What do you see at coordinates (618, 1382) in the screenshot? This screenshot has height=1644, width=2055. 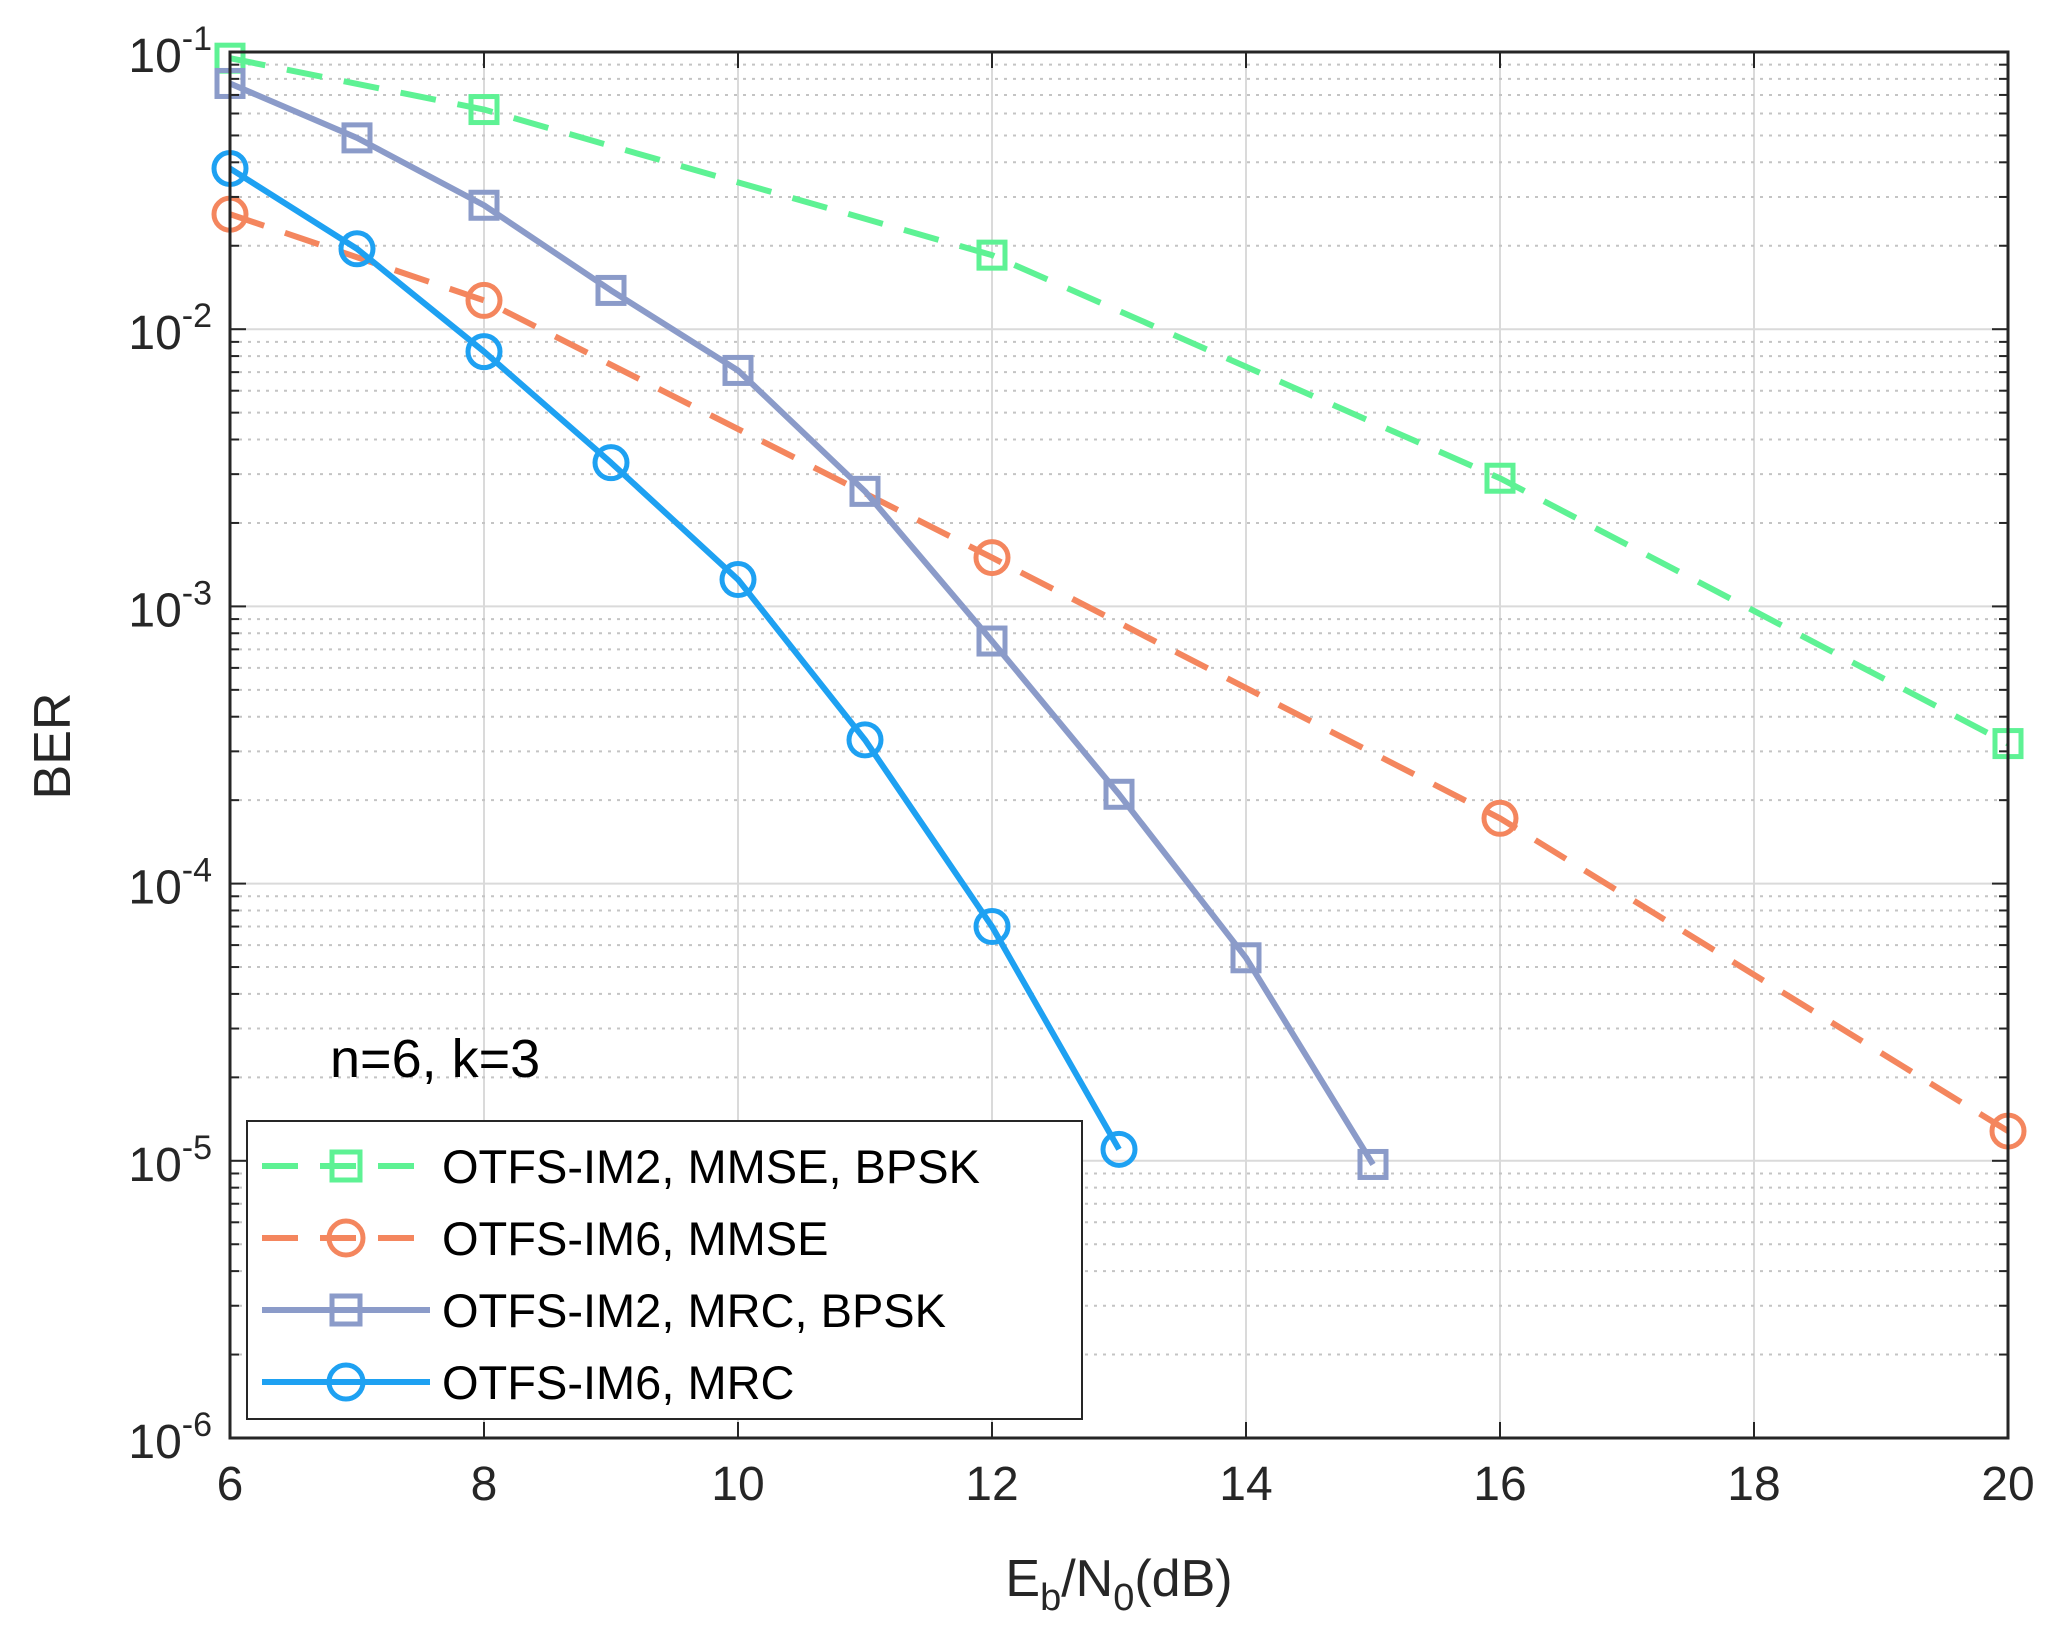 I see `legend-label: OTFS-IM6, MRC` at bounding box center [618, 1382].